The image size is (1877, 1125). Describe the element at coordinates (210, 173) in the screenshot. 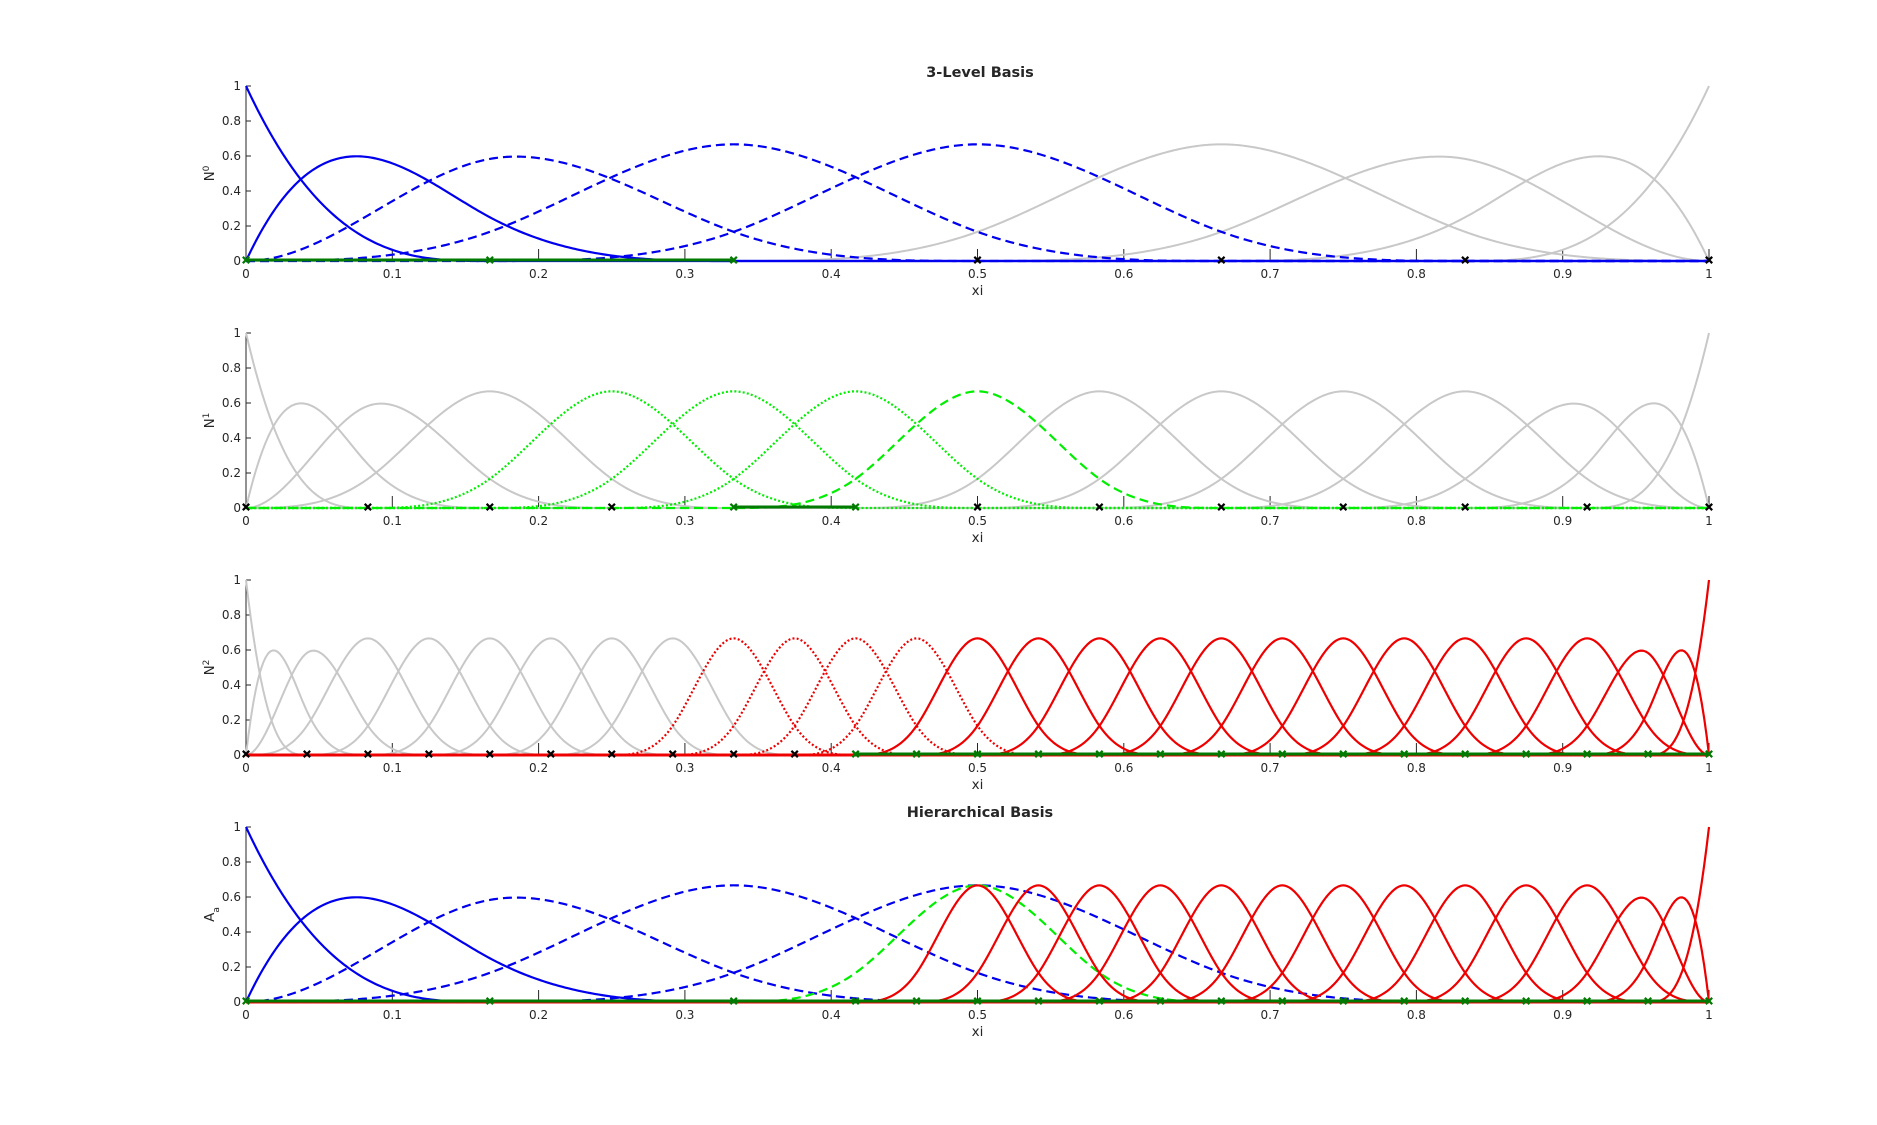

I see `y-axis-label: N0` at that location.